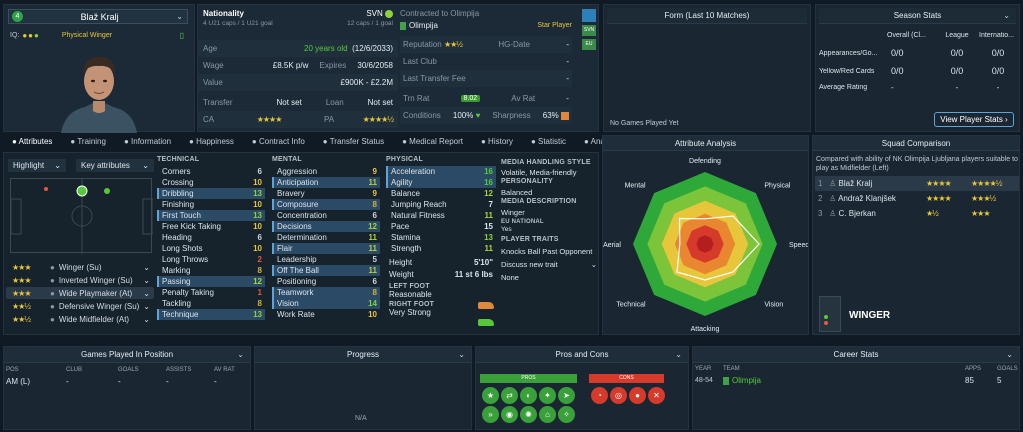 The width and height of the screenshot is (1023, 432). What do you see at coordinates (441, 237) in the screenshot?
I see `attribute-row: Stamina 13` at bounding box center [441, 237].